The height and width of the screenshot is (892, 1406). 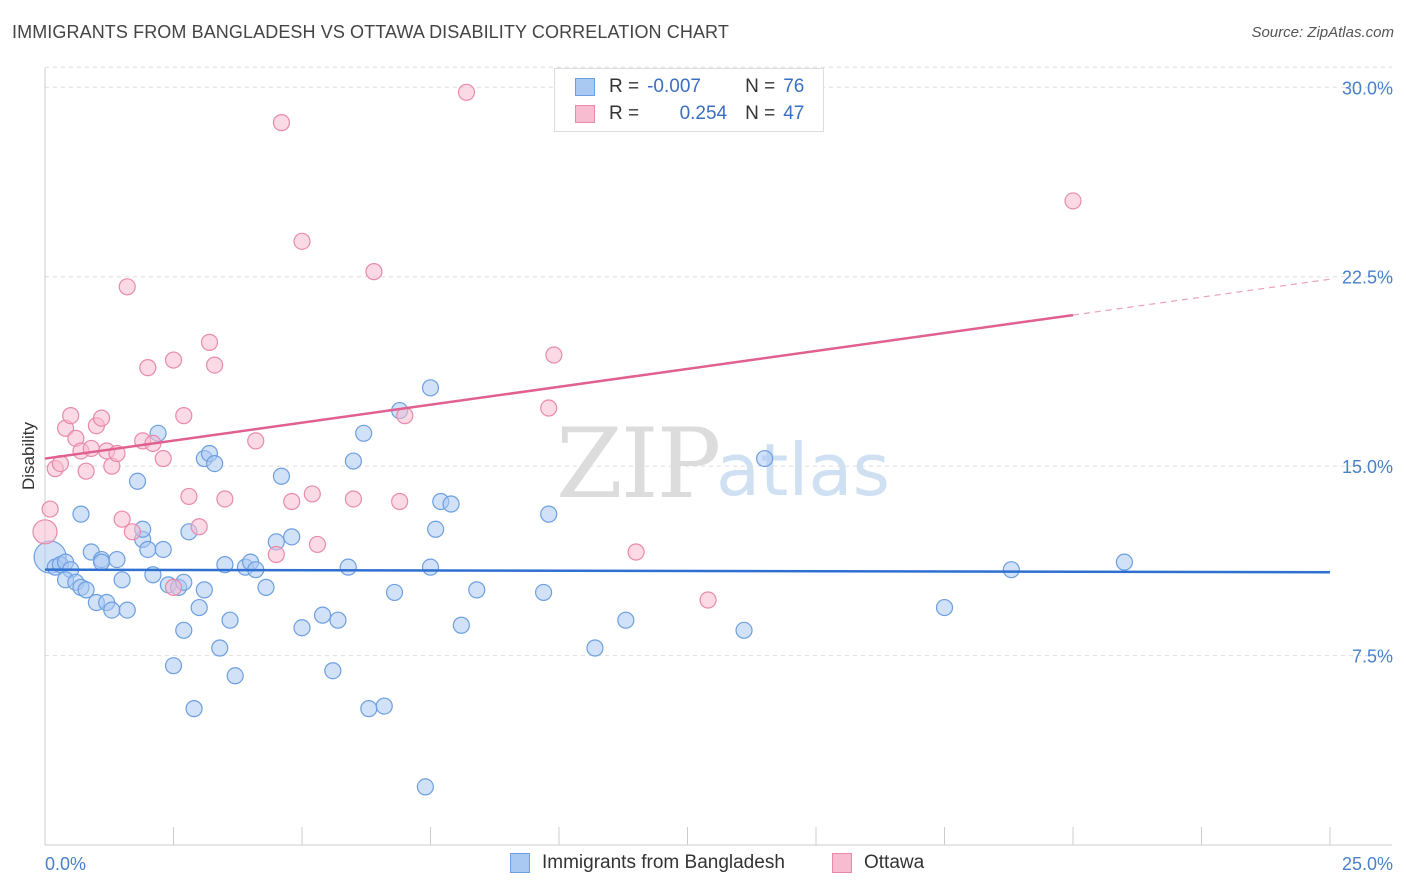 I want to click on legend-r-value: -0.007, so click(x=674, y=86).